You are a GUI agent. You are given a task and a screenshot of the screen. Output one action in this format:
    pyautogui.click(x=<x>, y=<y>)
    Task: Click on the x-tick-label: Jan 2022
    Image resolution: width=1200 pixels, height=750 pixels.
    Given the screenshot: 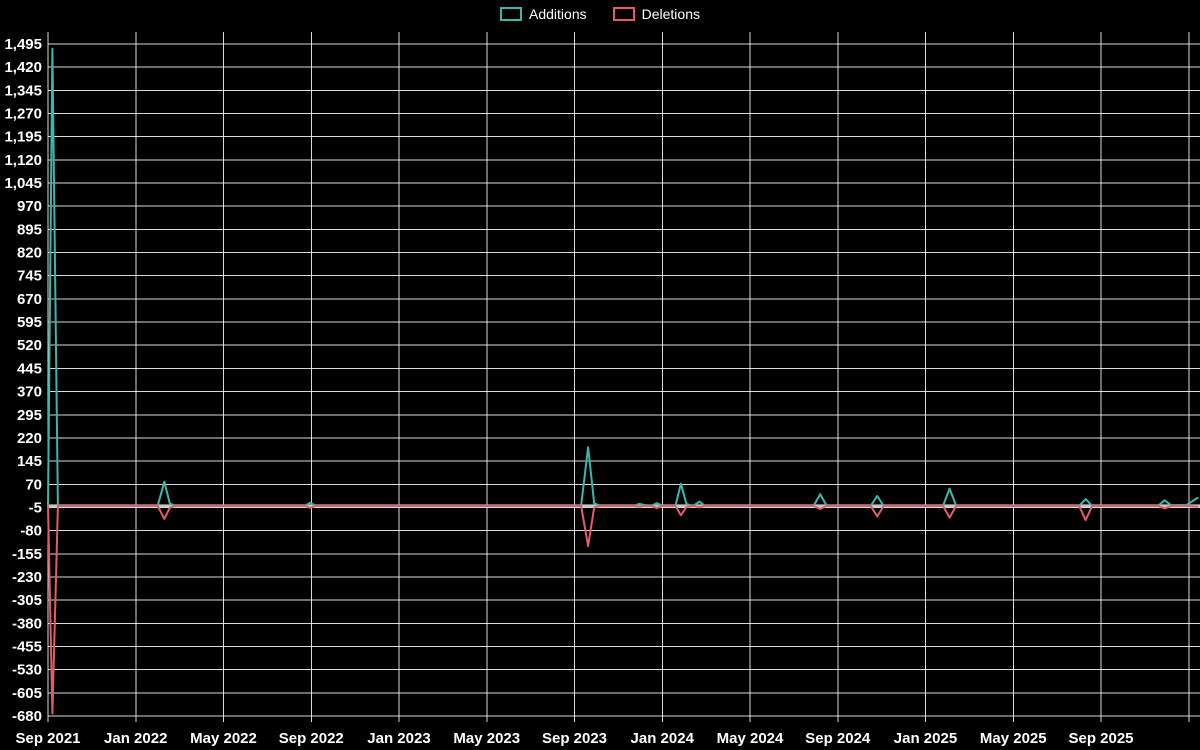 What is the action you would take?
    pyautogui.click(x=135, y=738)
    